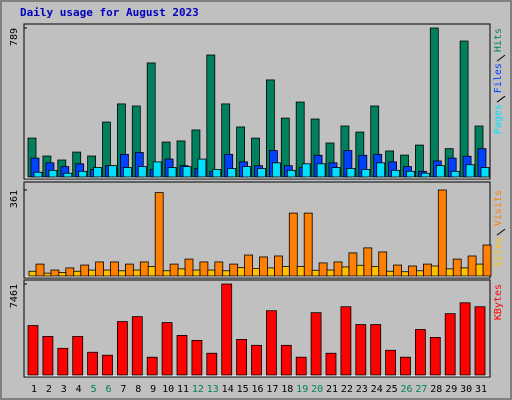  I want to click on x-tick-label: 14, so click(228, 389).